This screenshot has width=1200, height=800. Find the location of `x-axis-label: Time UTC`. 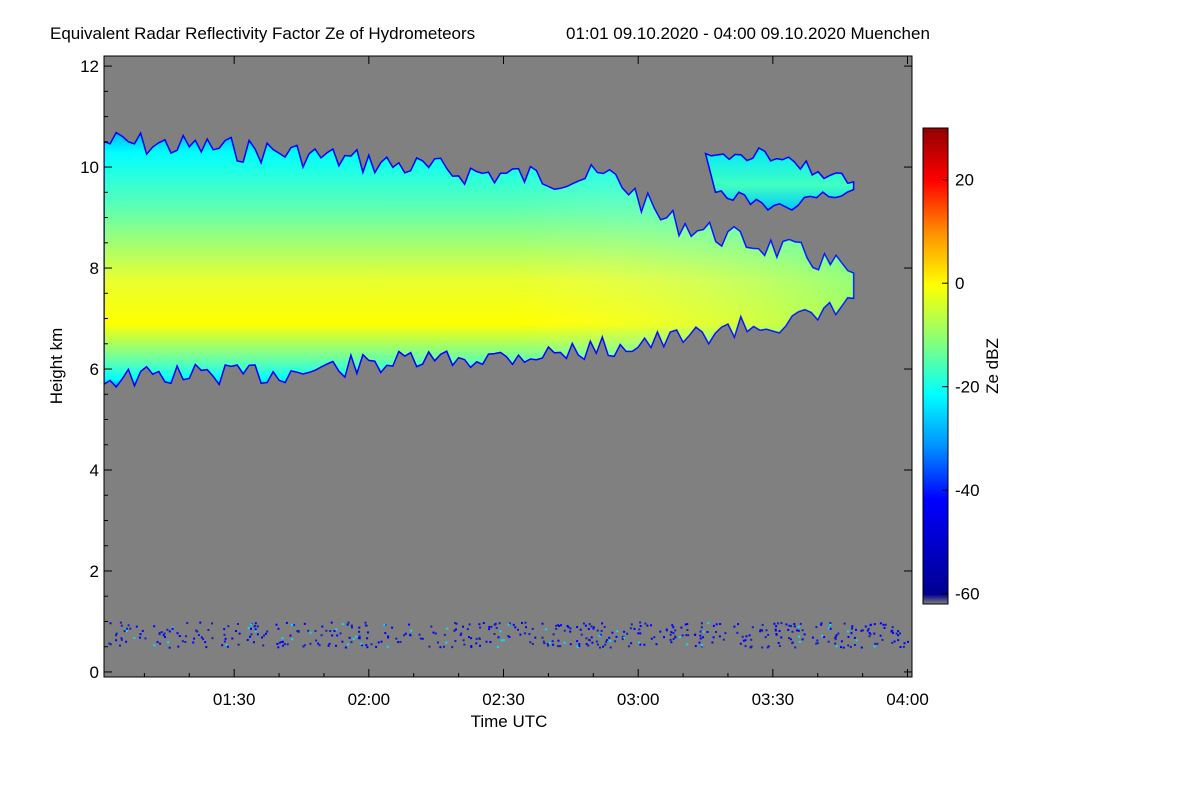

x-axis-label: Time UTC is located at coordinates (509, 721).